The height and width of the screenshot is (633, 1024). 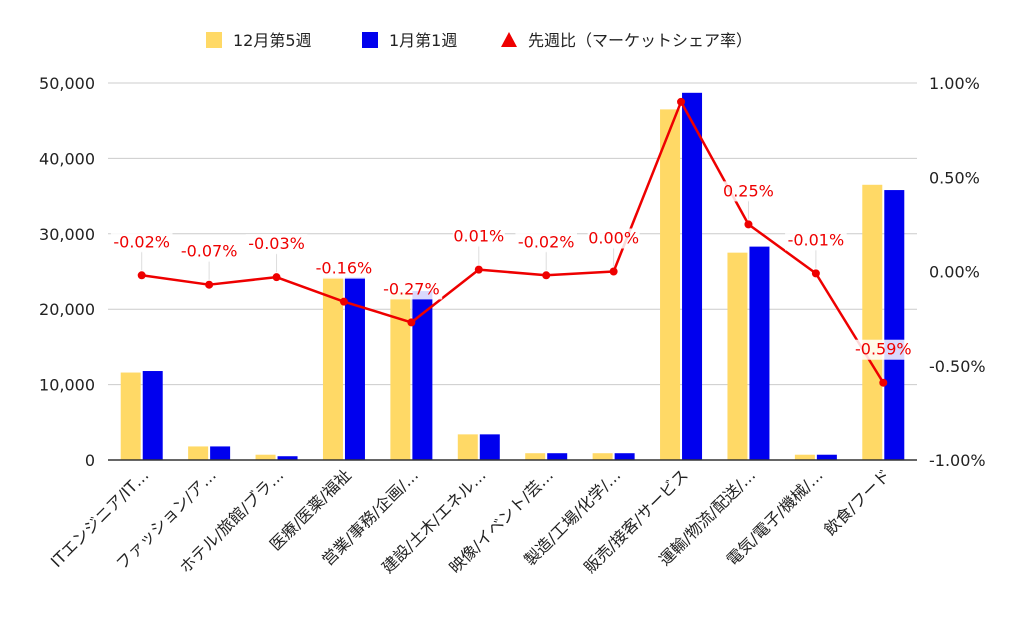 What do you see at coordinates (857, 502) in the screenshot?
I see `category-label: 飲食/フード` at bounding box center [857, 502].